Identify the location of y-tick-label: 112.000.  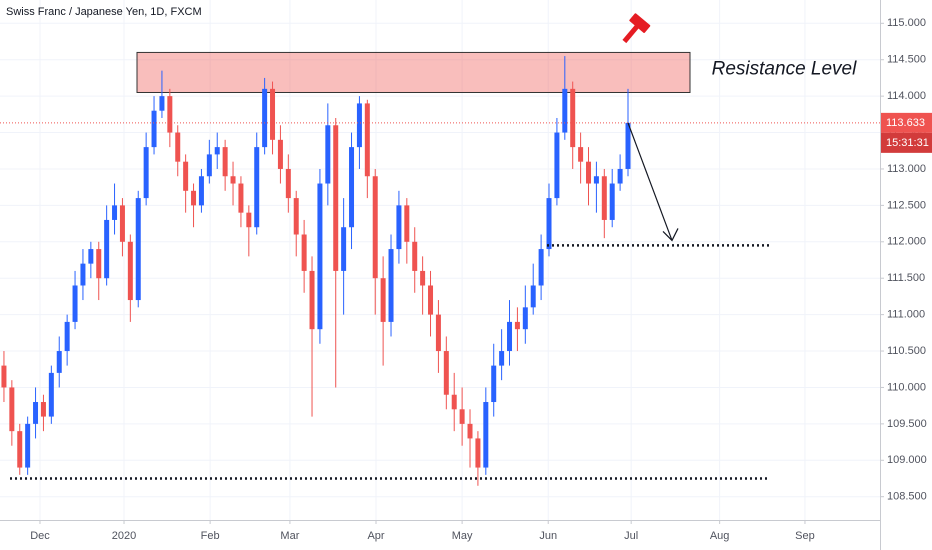
(906, 242).